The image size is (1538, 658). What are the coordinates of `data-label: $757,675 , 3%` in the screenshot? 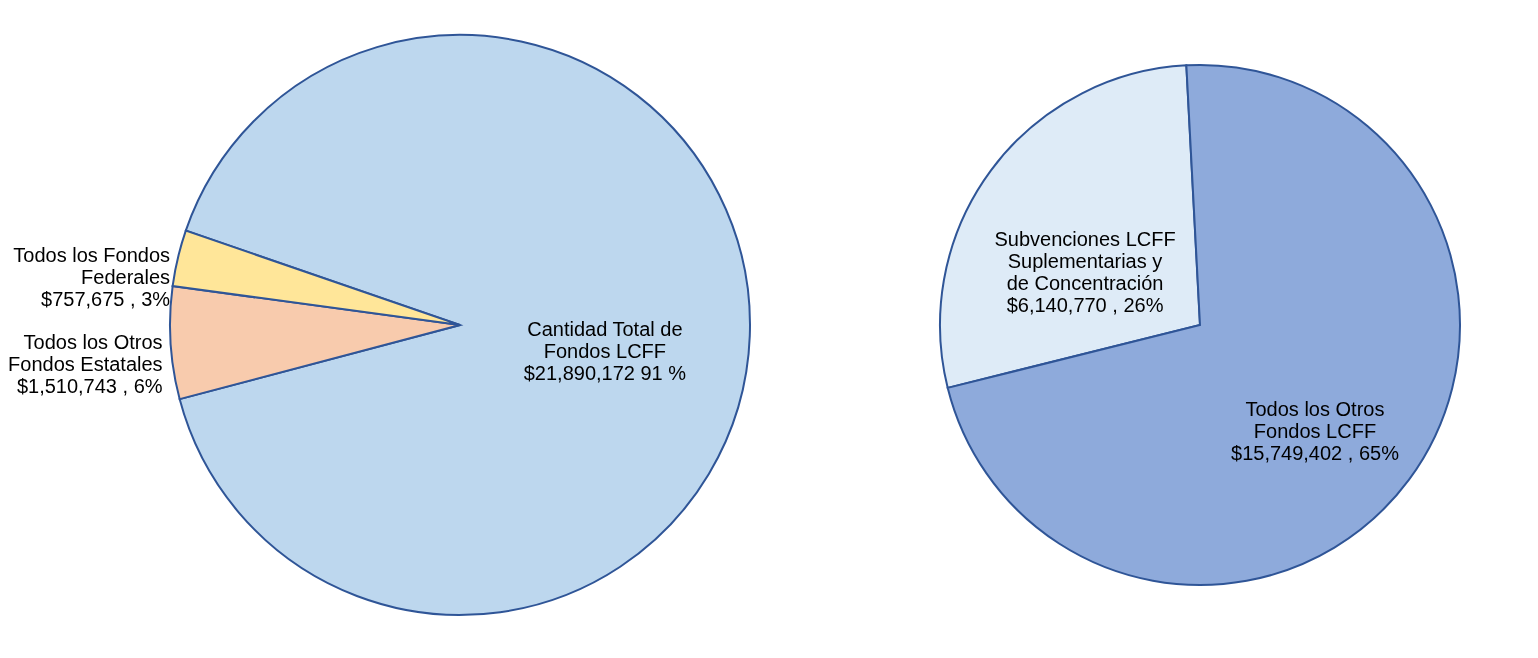 It's located at (106, 299).